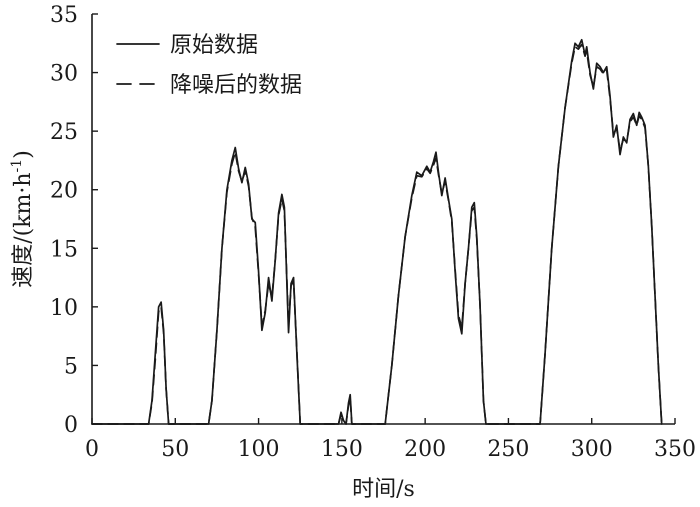 The width and height of the screenshot is (700, 507). What do you see at coordinates (71, 425) in the screenshot?
I see `y-tick-label: 0` at bounding box center [71, 425].